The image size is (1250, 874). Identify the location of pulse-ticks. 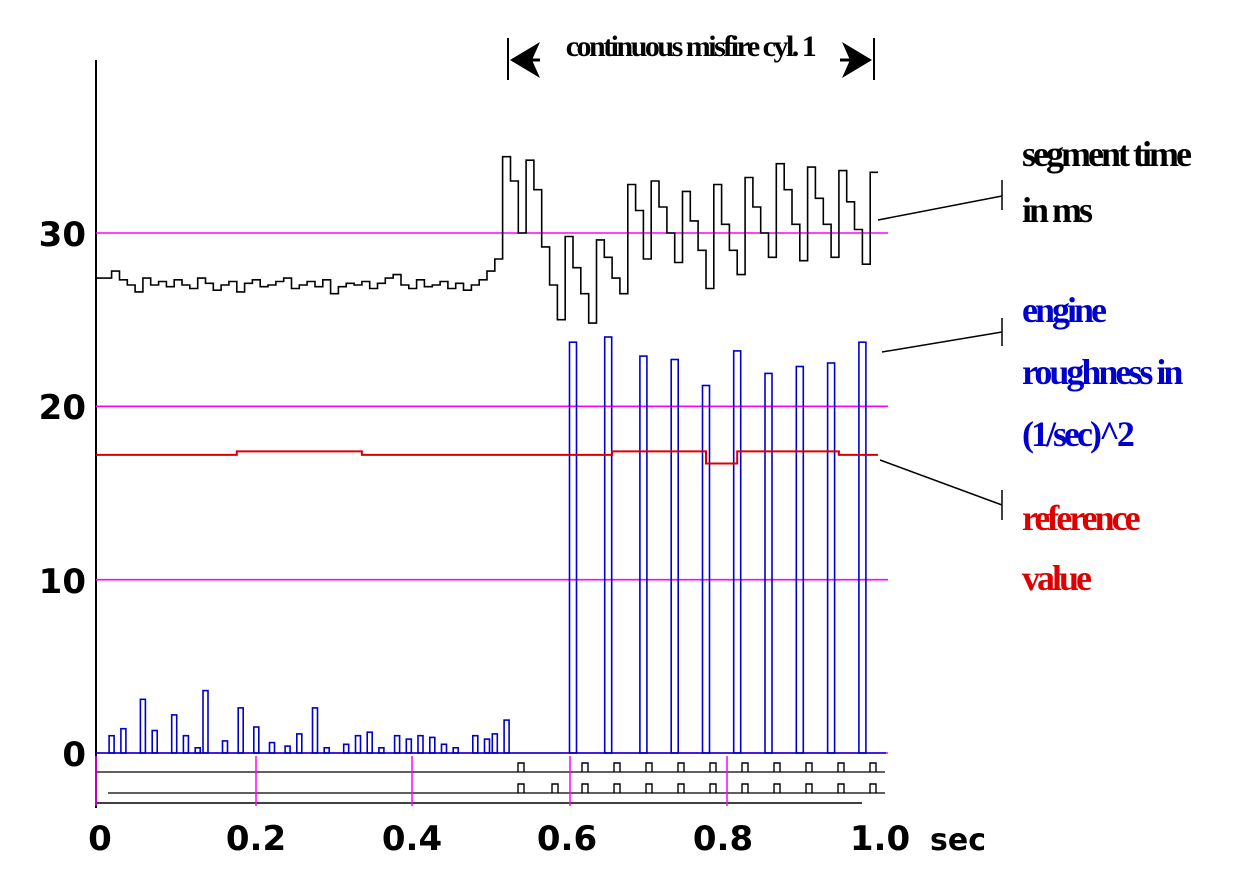
(697, 777).